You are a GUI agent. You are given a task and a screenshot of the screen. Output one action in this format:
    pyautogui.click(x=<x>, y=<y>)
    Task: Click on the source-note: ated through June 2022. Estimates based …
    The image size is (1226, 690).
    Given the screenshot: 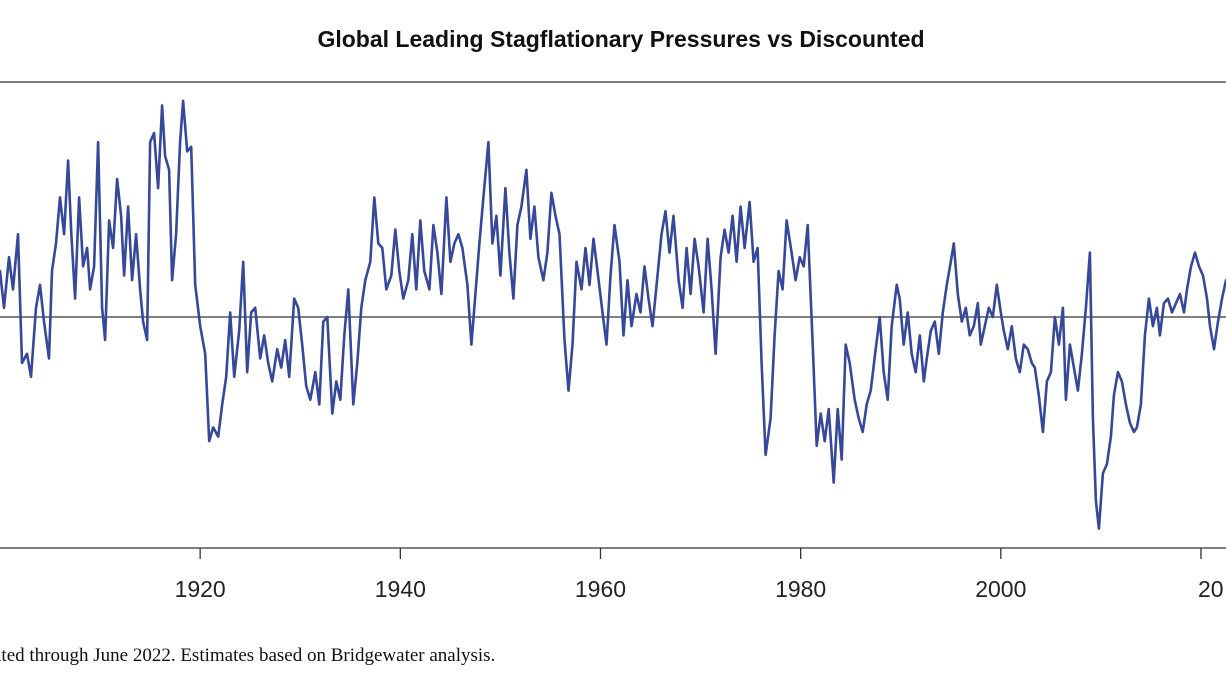 What is the action you would take?
    pyautogui.click(x=248, y=655)
    